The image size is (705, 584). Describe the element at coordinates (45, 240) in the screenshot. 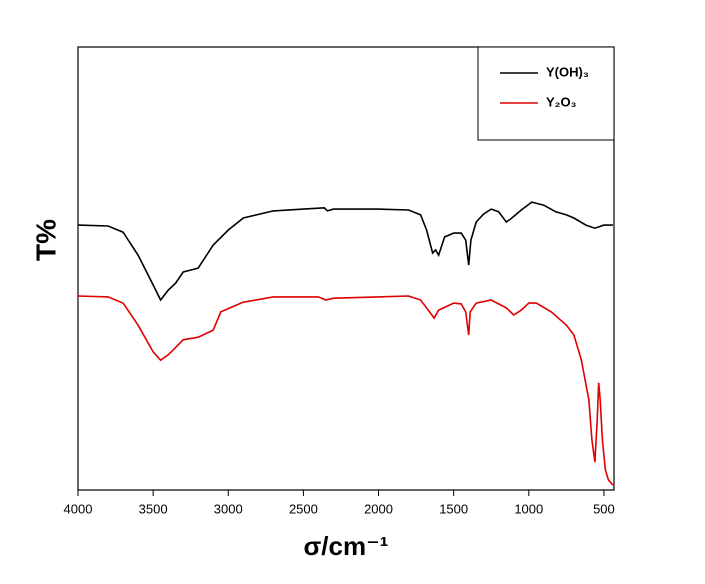

I see `y-axis-label: T%` at that location.